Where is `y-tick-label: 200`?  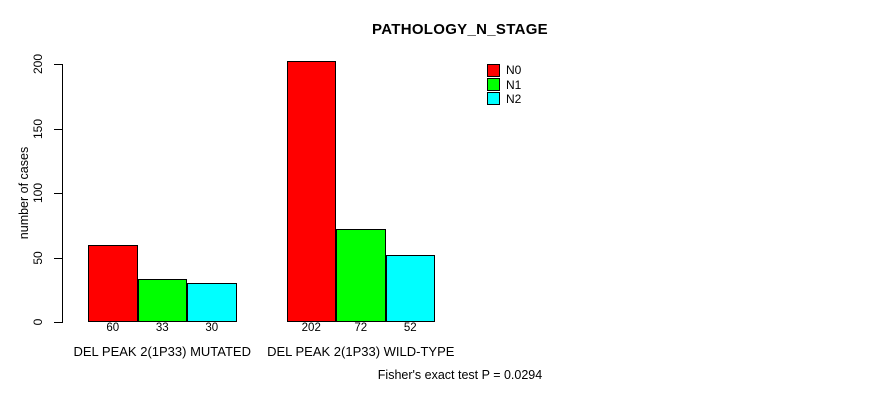
y-tick-label: 200 is located at coordinates (38, 64).